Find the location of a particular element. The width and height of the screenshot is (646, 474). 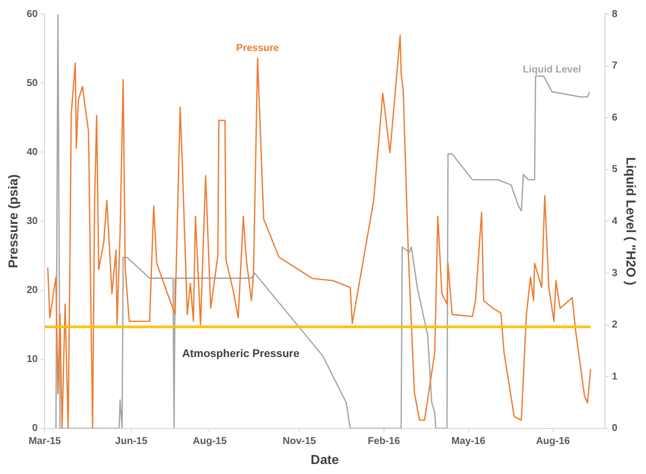

y2-tick-label: 3 is located at coordinates (615, 273).